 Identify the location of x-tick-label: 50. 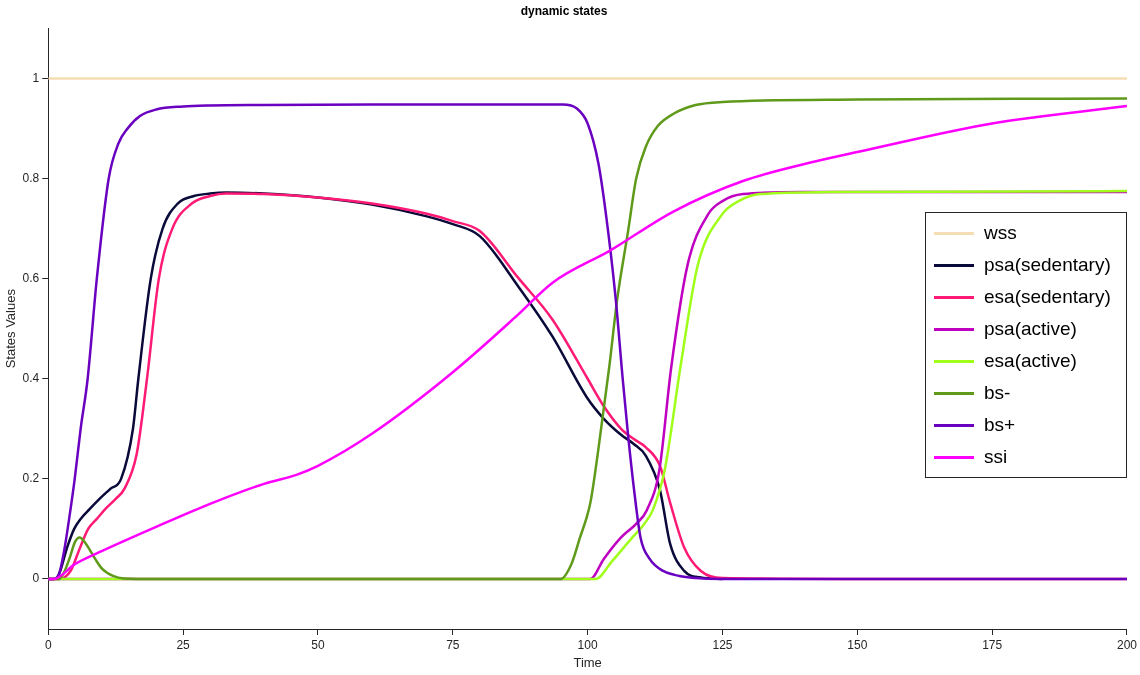
(318, 644).